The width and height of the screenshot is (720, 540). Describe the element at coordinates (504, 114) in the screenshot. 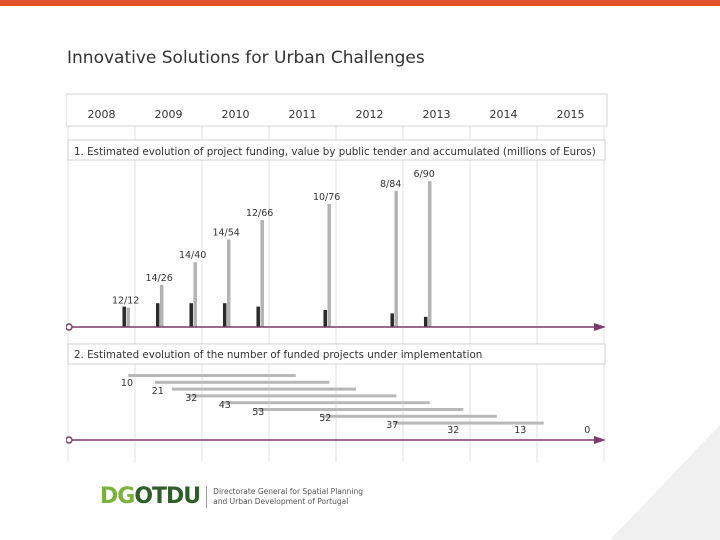

I see `year-label-2014: 2014` at that location.